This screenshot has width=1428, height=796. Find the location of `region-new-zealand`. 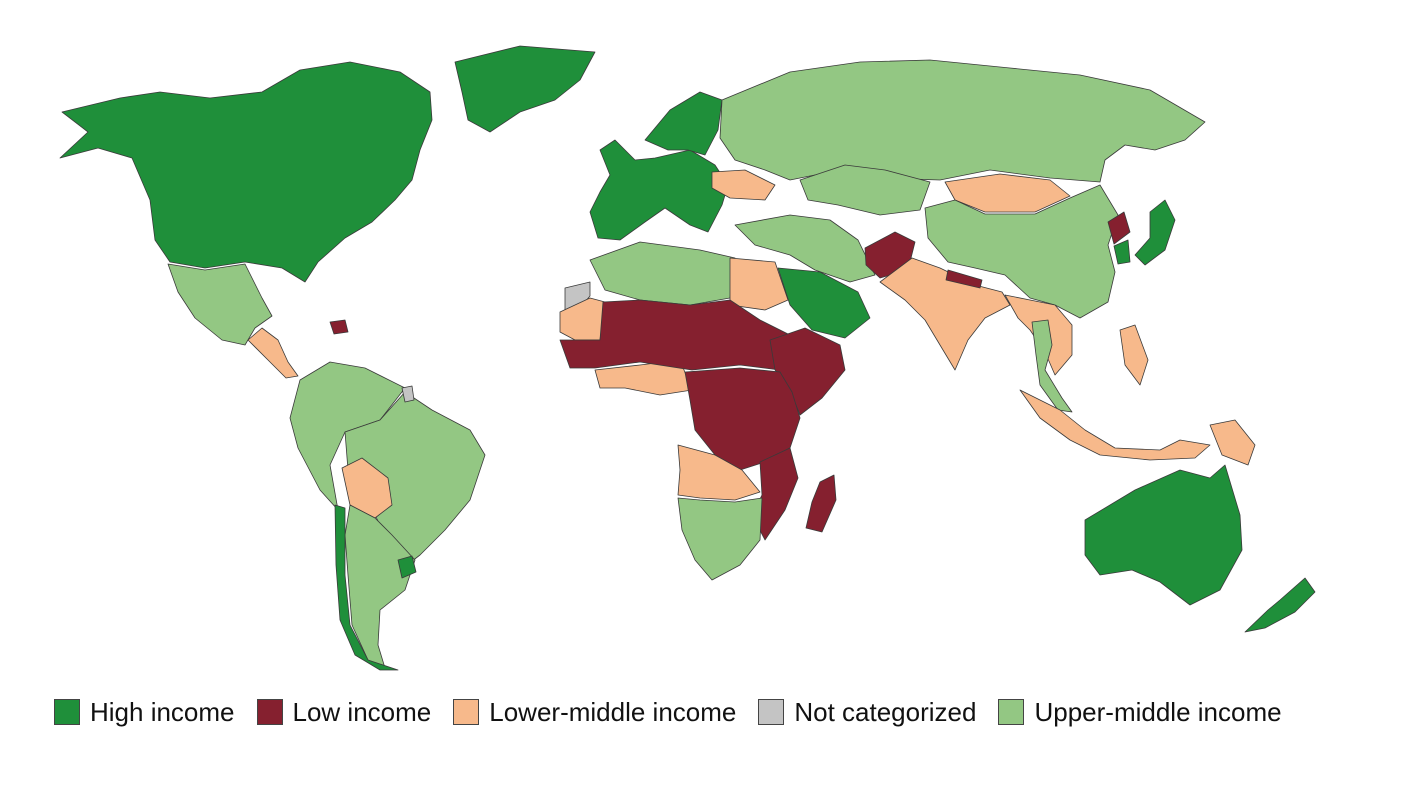

region-new-zealand is located at coordinates (1280, 605).